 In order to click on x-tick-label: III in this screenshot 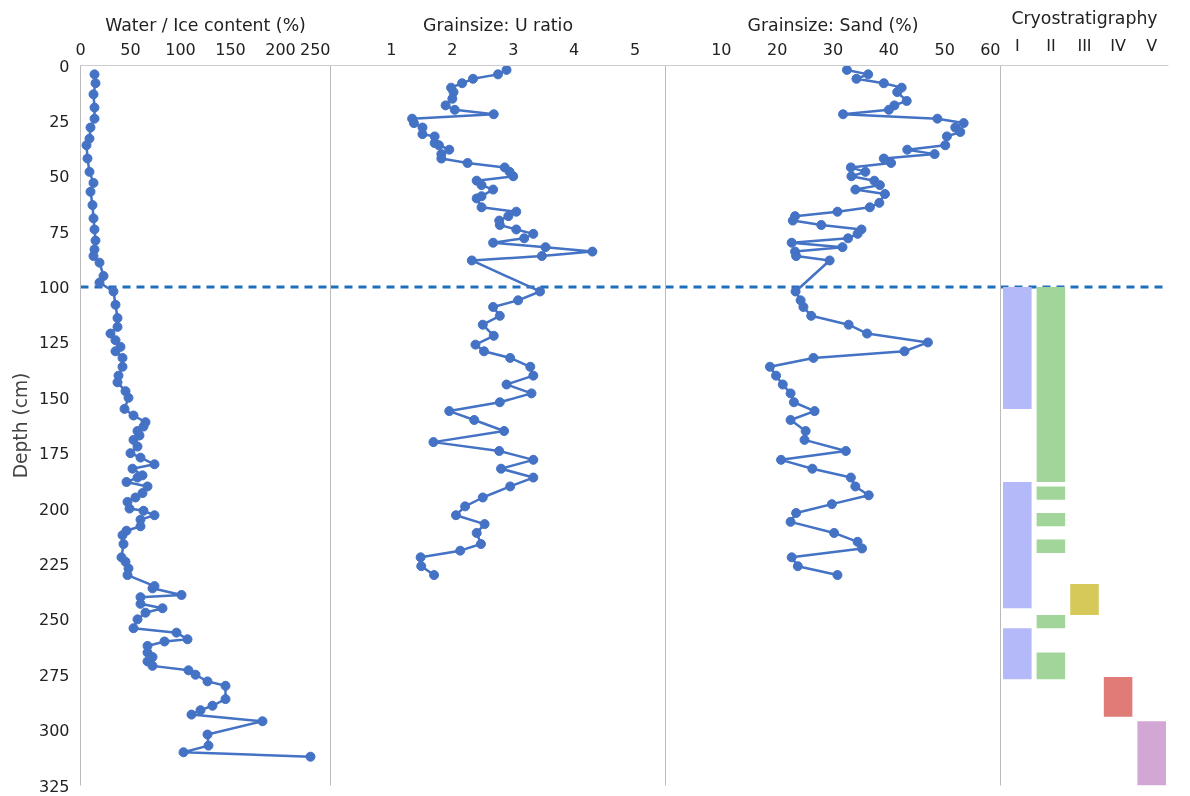, I will do `click(1084, 45)`.